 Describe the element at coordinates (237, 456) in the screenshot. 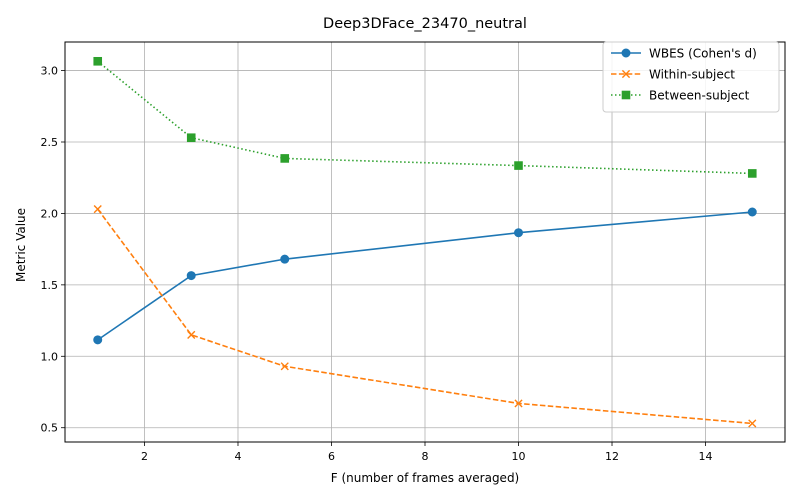

I see `x-tick-label: 4` at that location.